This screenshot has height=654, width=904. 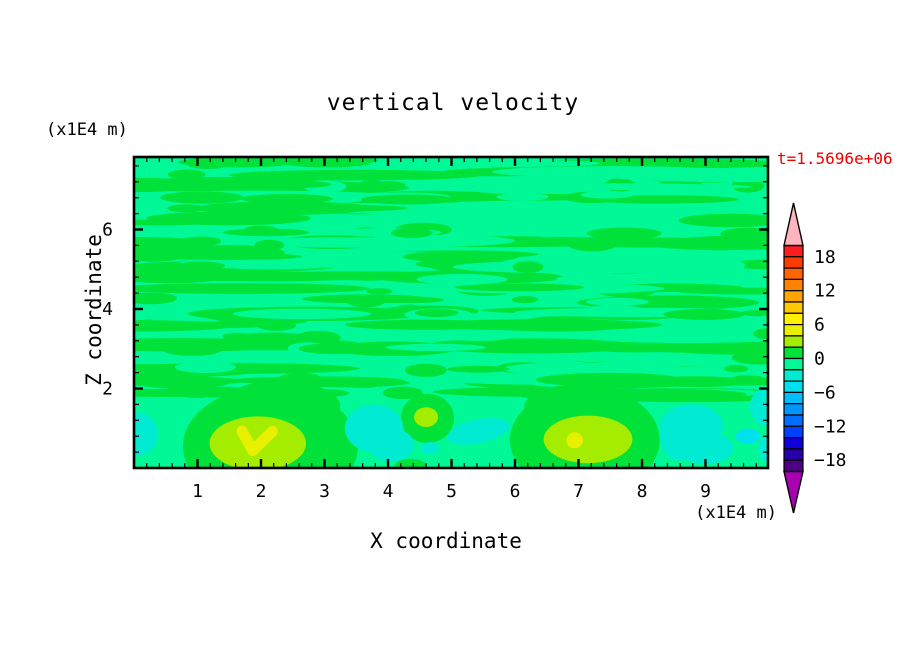 I want to click on x-tick-label: 2, so click(x=261, y=491).